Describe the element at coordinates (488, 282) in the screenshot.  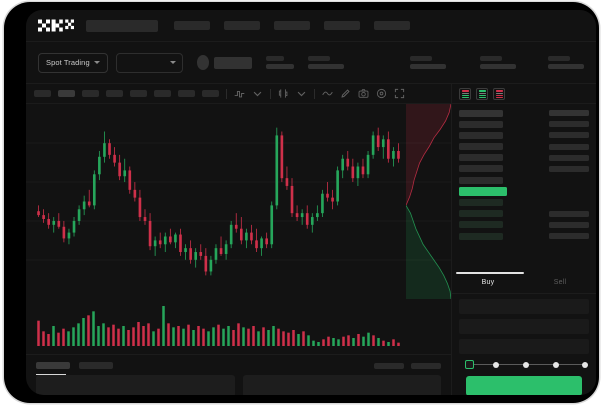
I see `tab-buy: Buy` at that location.